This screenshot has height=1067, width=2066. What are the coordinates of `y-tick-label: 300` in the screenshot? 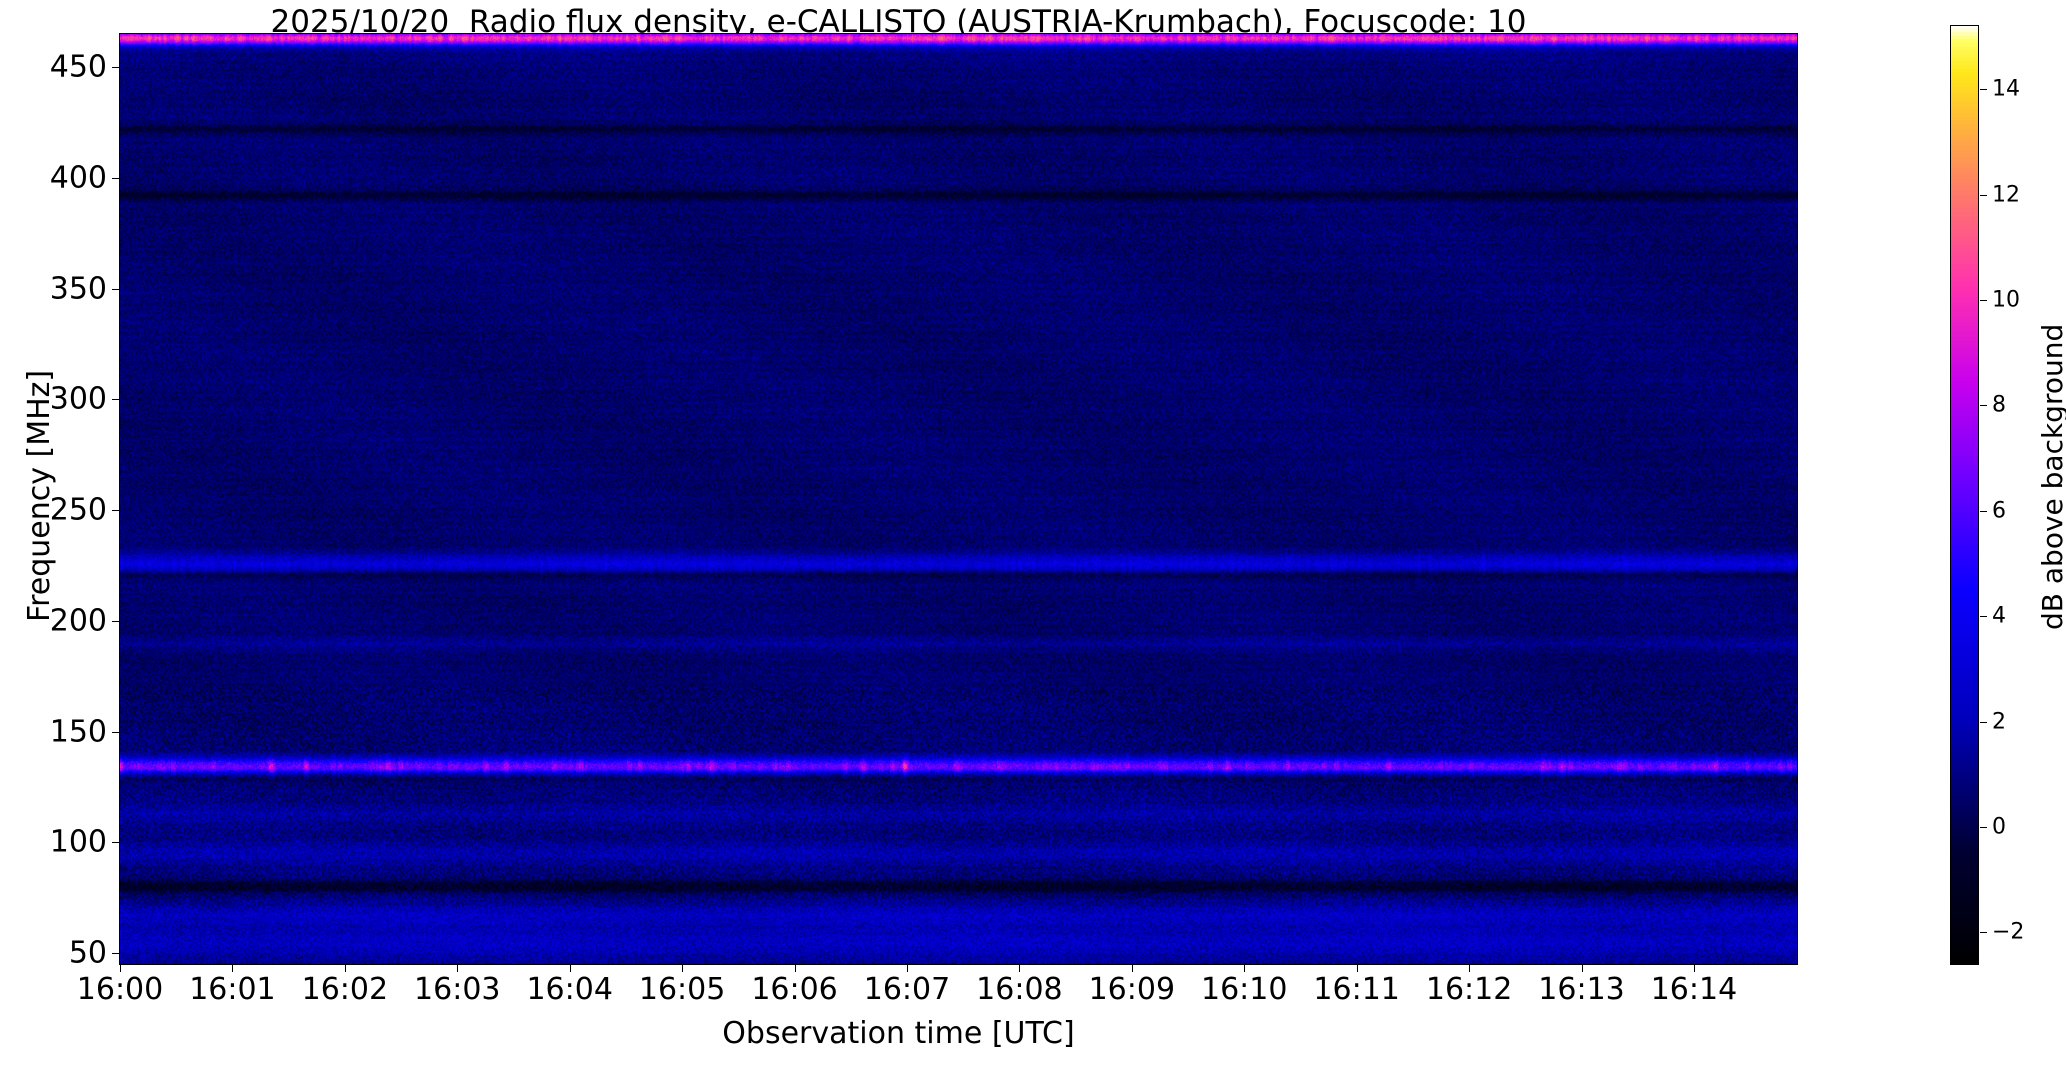 It's located at (78, 399).